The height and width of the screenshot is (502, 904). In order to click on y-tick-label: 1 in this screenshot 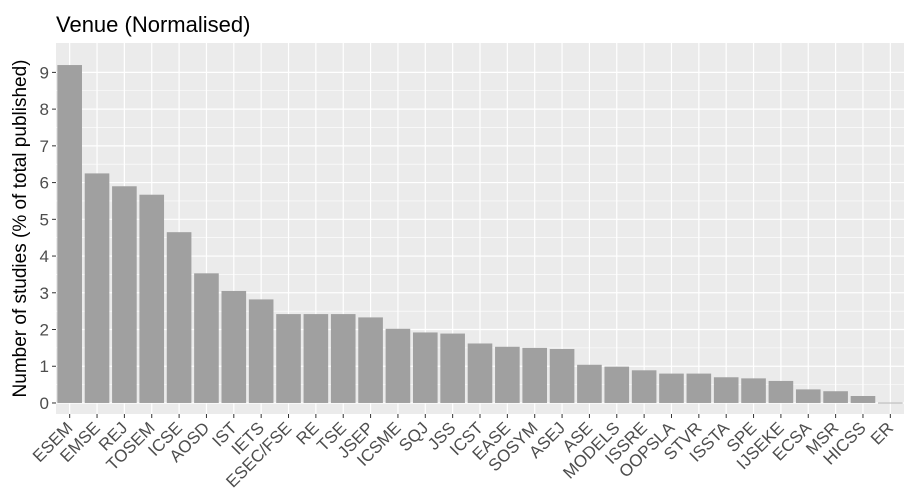, I will do `click(44, 366)`.